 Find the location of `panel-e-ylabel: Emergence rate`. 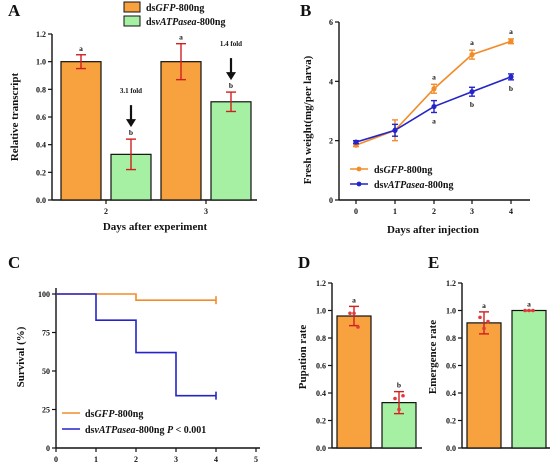

panel-e-ylabel: Emergence rate is located at coordinates (433, 357).